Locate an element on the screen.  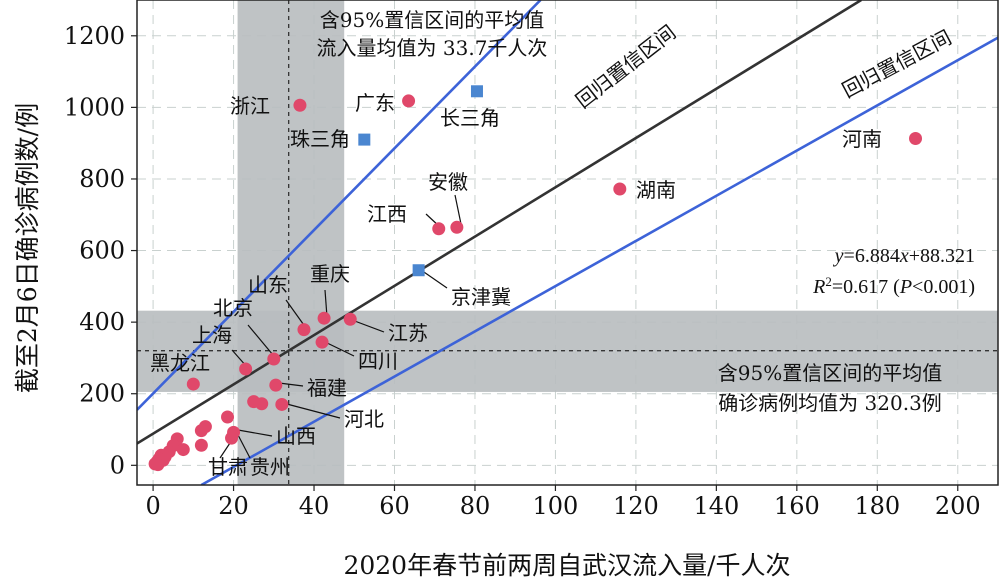
point-label: 上海 is located at coordinates (212, 335).